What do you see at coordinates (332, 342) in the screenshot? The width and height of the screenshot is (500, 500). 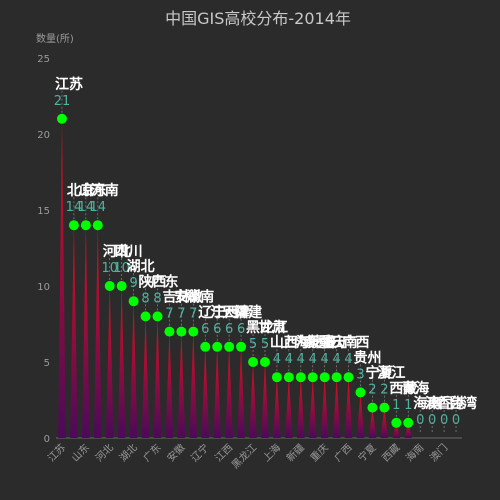 I see `category-name-label: 重庆` at bounding box center [332, 342].